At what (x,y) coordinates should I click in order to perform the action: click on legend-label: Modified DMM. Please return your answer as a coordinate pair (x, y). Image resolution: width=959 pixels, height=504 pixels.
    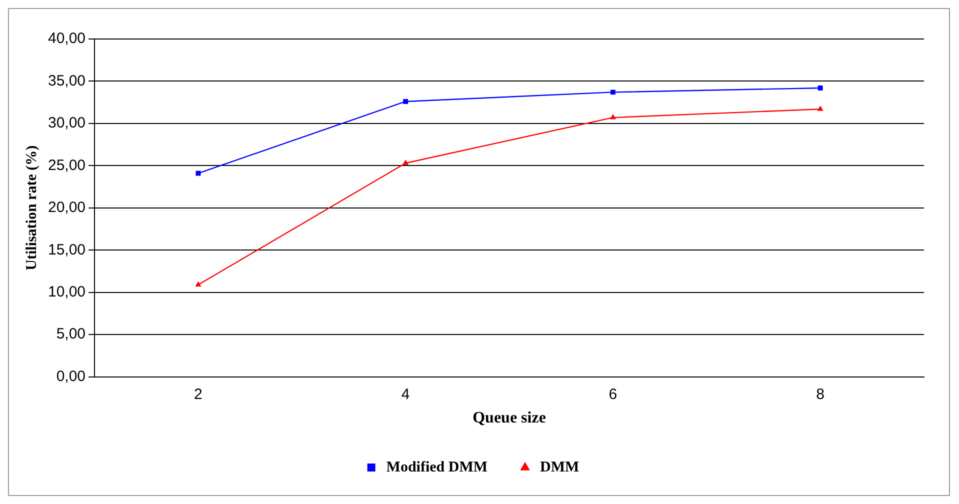
    Looking at the image, I should click on (437, 467).